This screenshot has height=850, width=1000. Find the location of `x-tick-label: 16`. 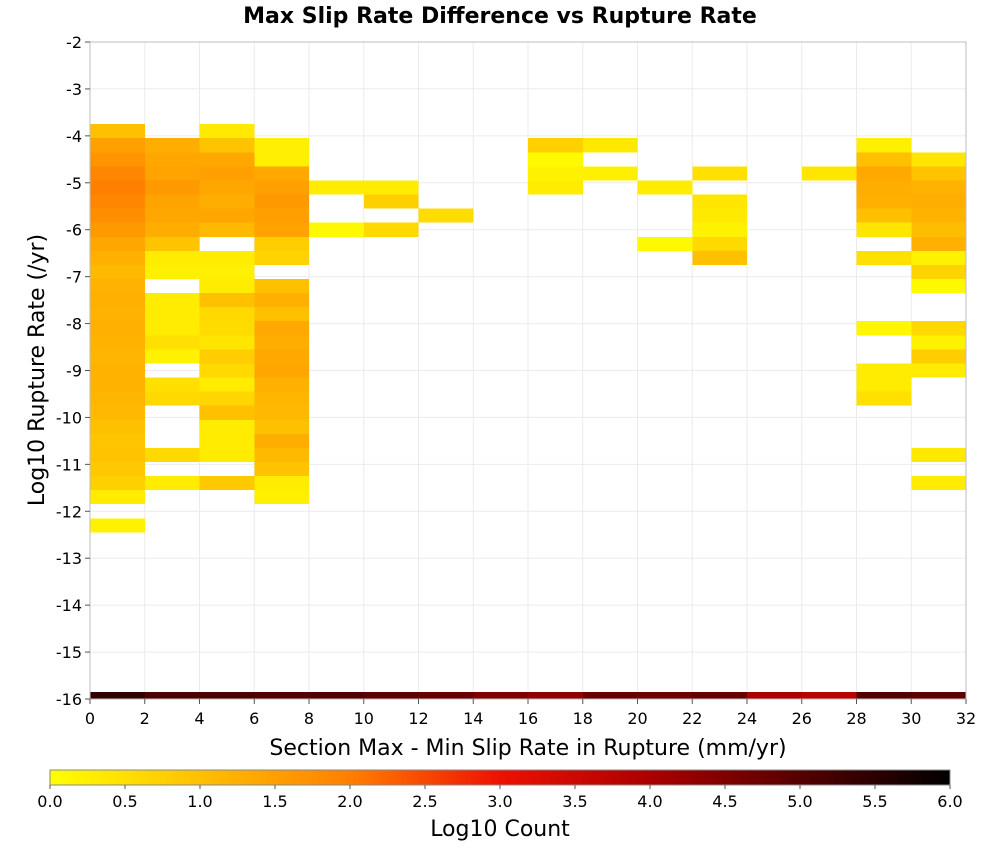

x-tick-label: 16 is located at coordinates (528, 718).